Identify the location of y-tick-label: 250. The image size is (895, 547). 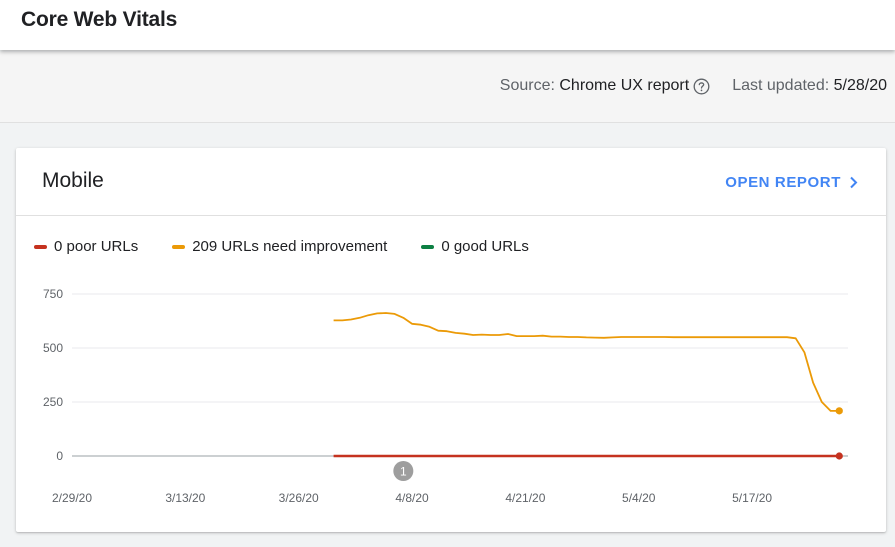
(53, 402).